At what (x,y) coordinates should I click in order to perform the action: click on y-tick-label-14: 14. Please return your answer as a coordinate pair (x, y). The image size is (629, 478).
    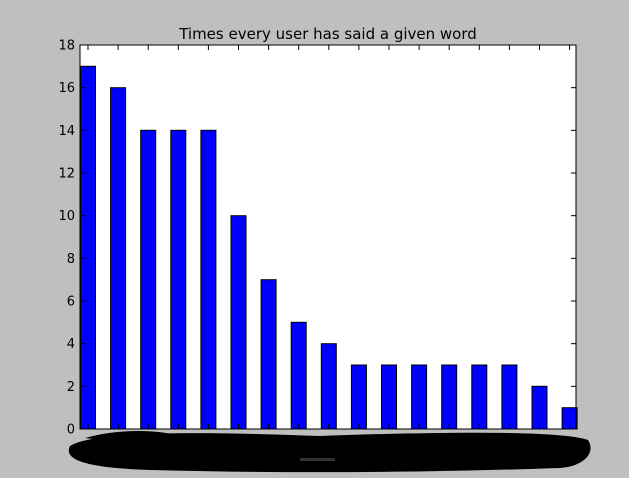
    Looking at the image, I should click on (66, 131).